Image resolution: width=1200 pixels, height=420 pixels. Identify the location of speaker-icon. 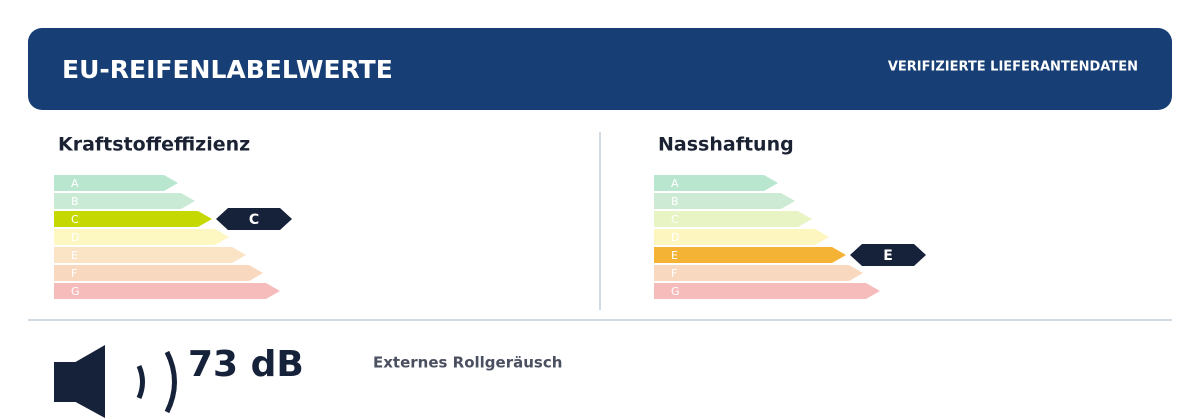
(79, 381).